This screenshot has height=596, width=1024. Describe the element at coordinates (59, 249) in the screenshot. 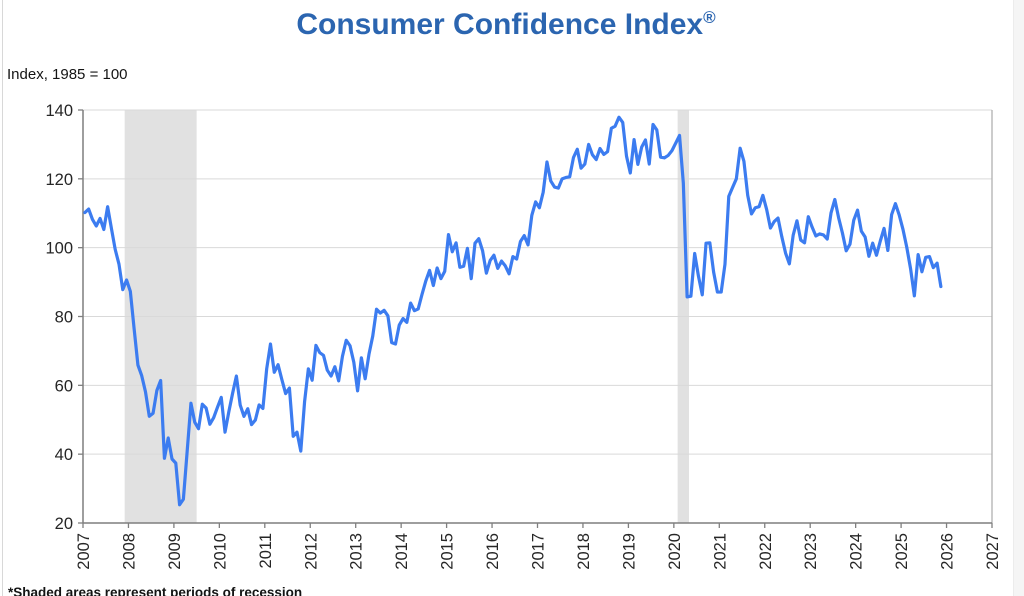

I see `y-tick-label: 100` at that location.